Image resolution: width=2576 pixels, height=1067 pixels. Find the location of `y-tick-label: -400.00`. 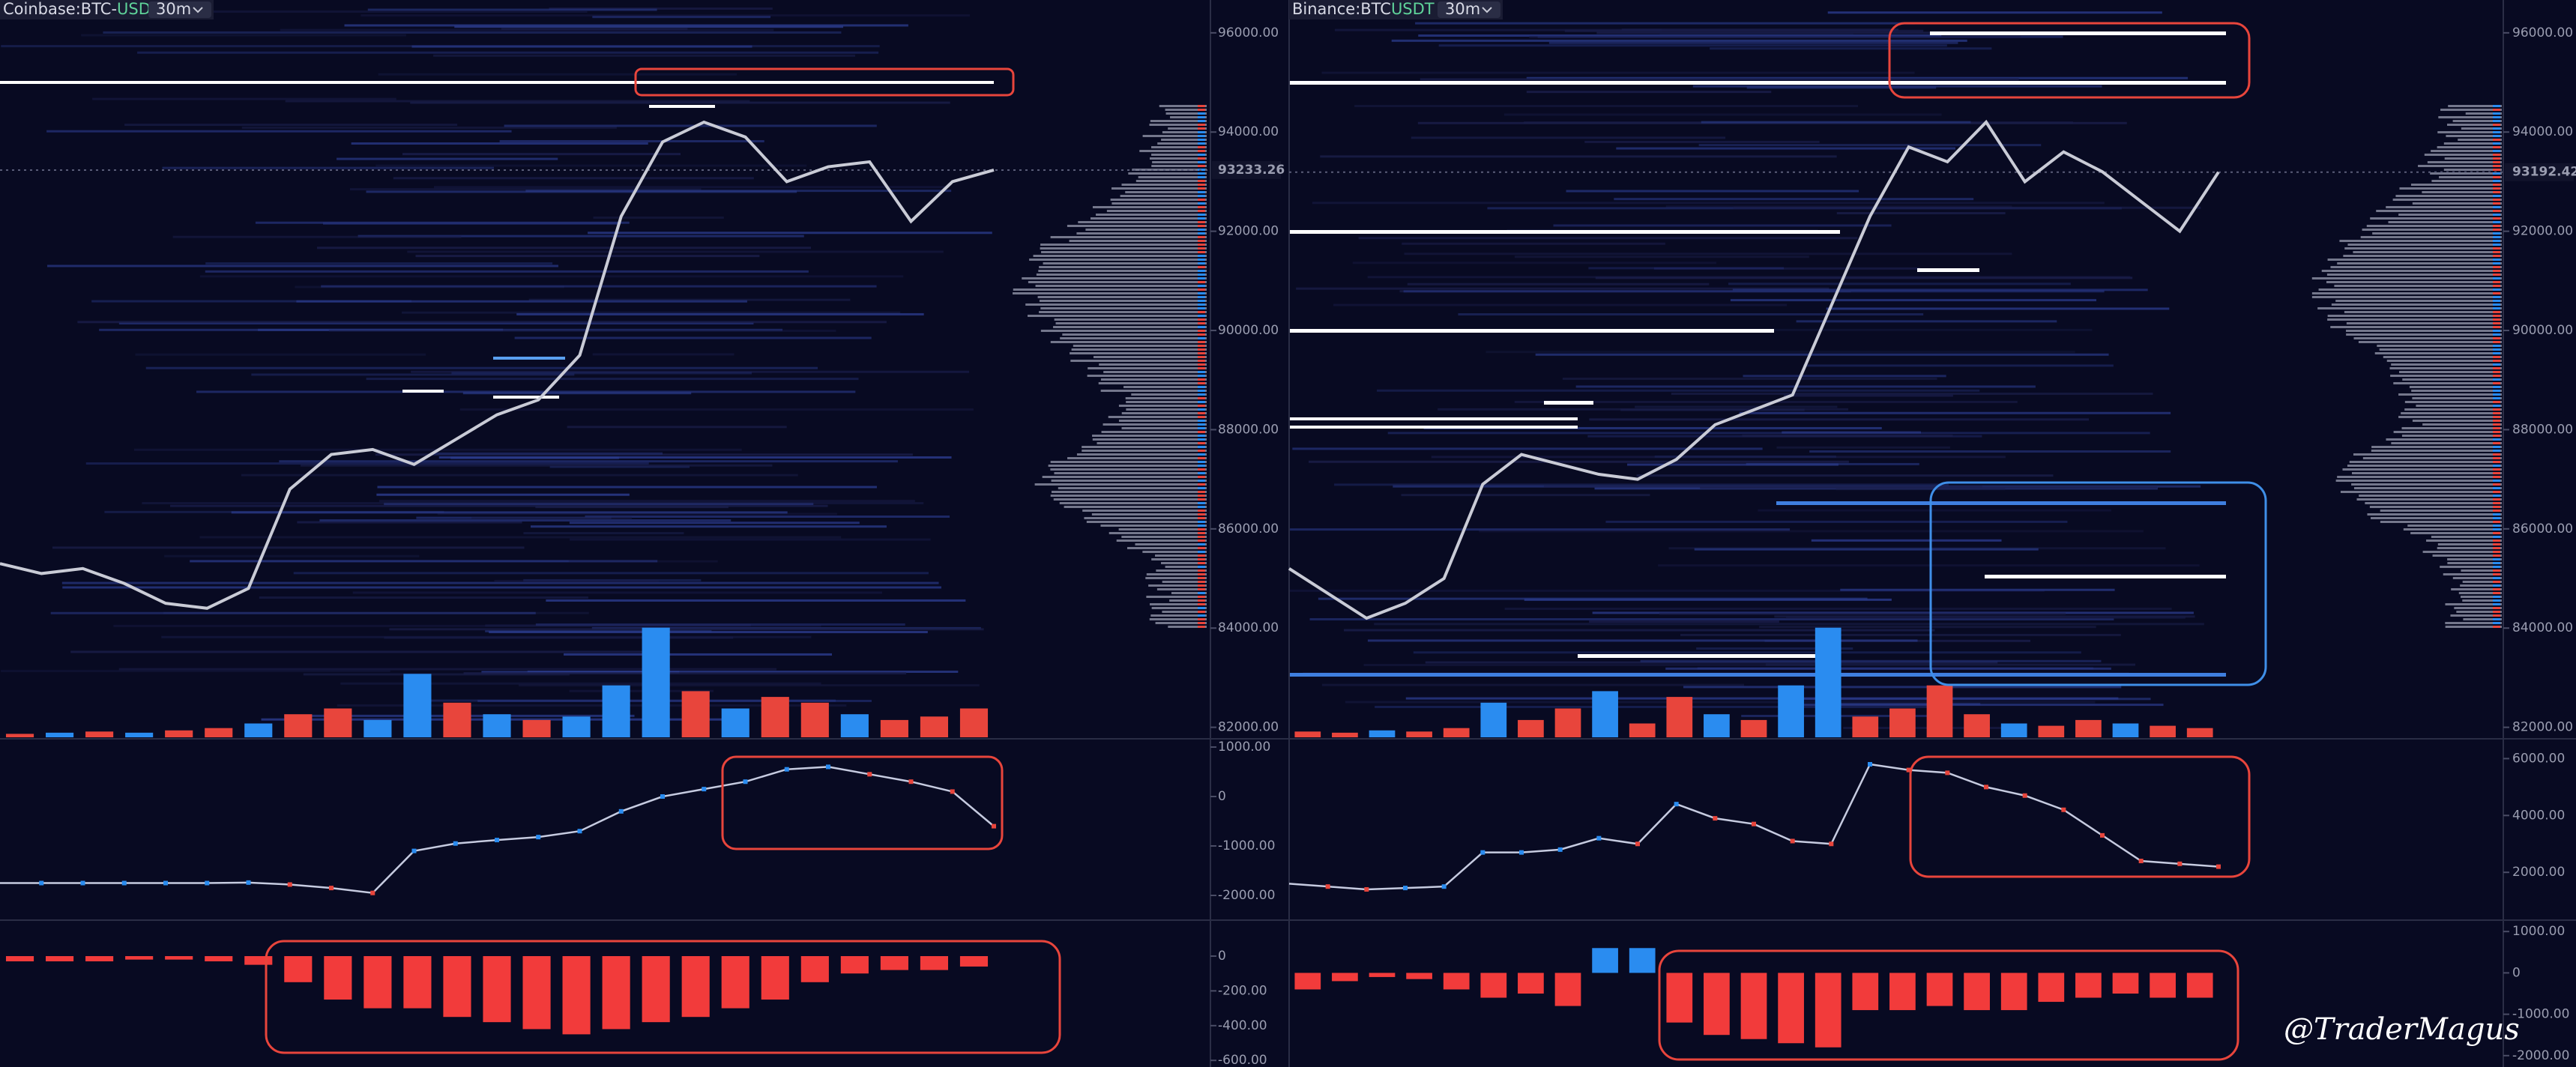

y-tick-label: -400.00 is located at coordinates (1242, 1025).